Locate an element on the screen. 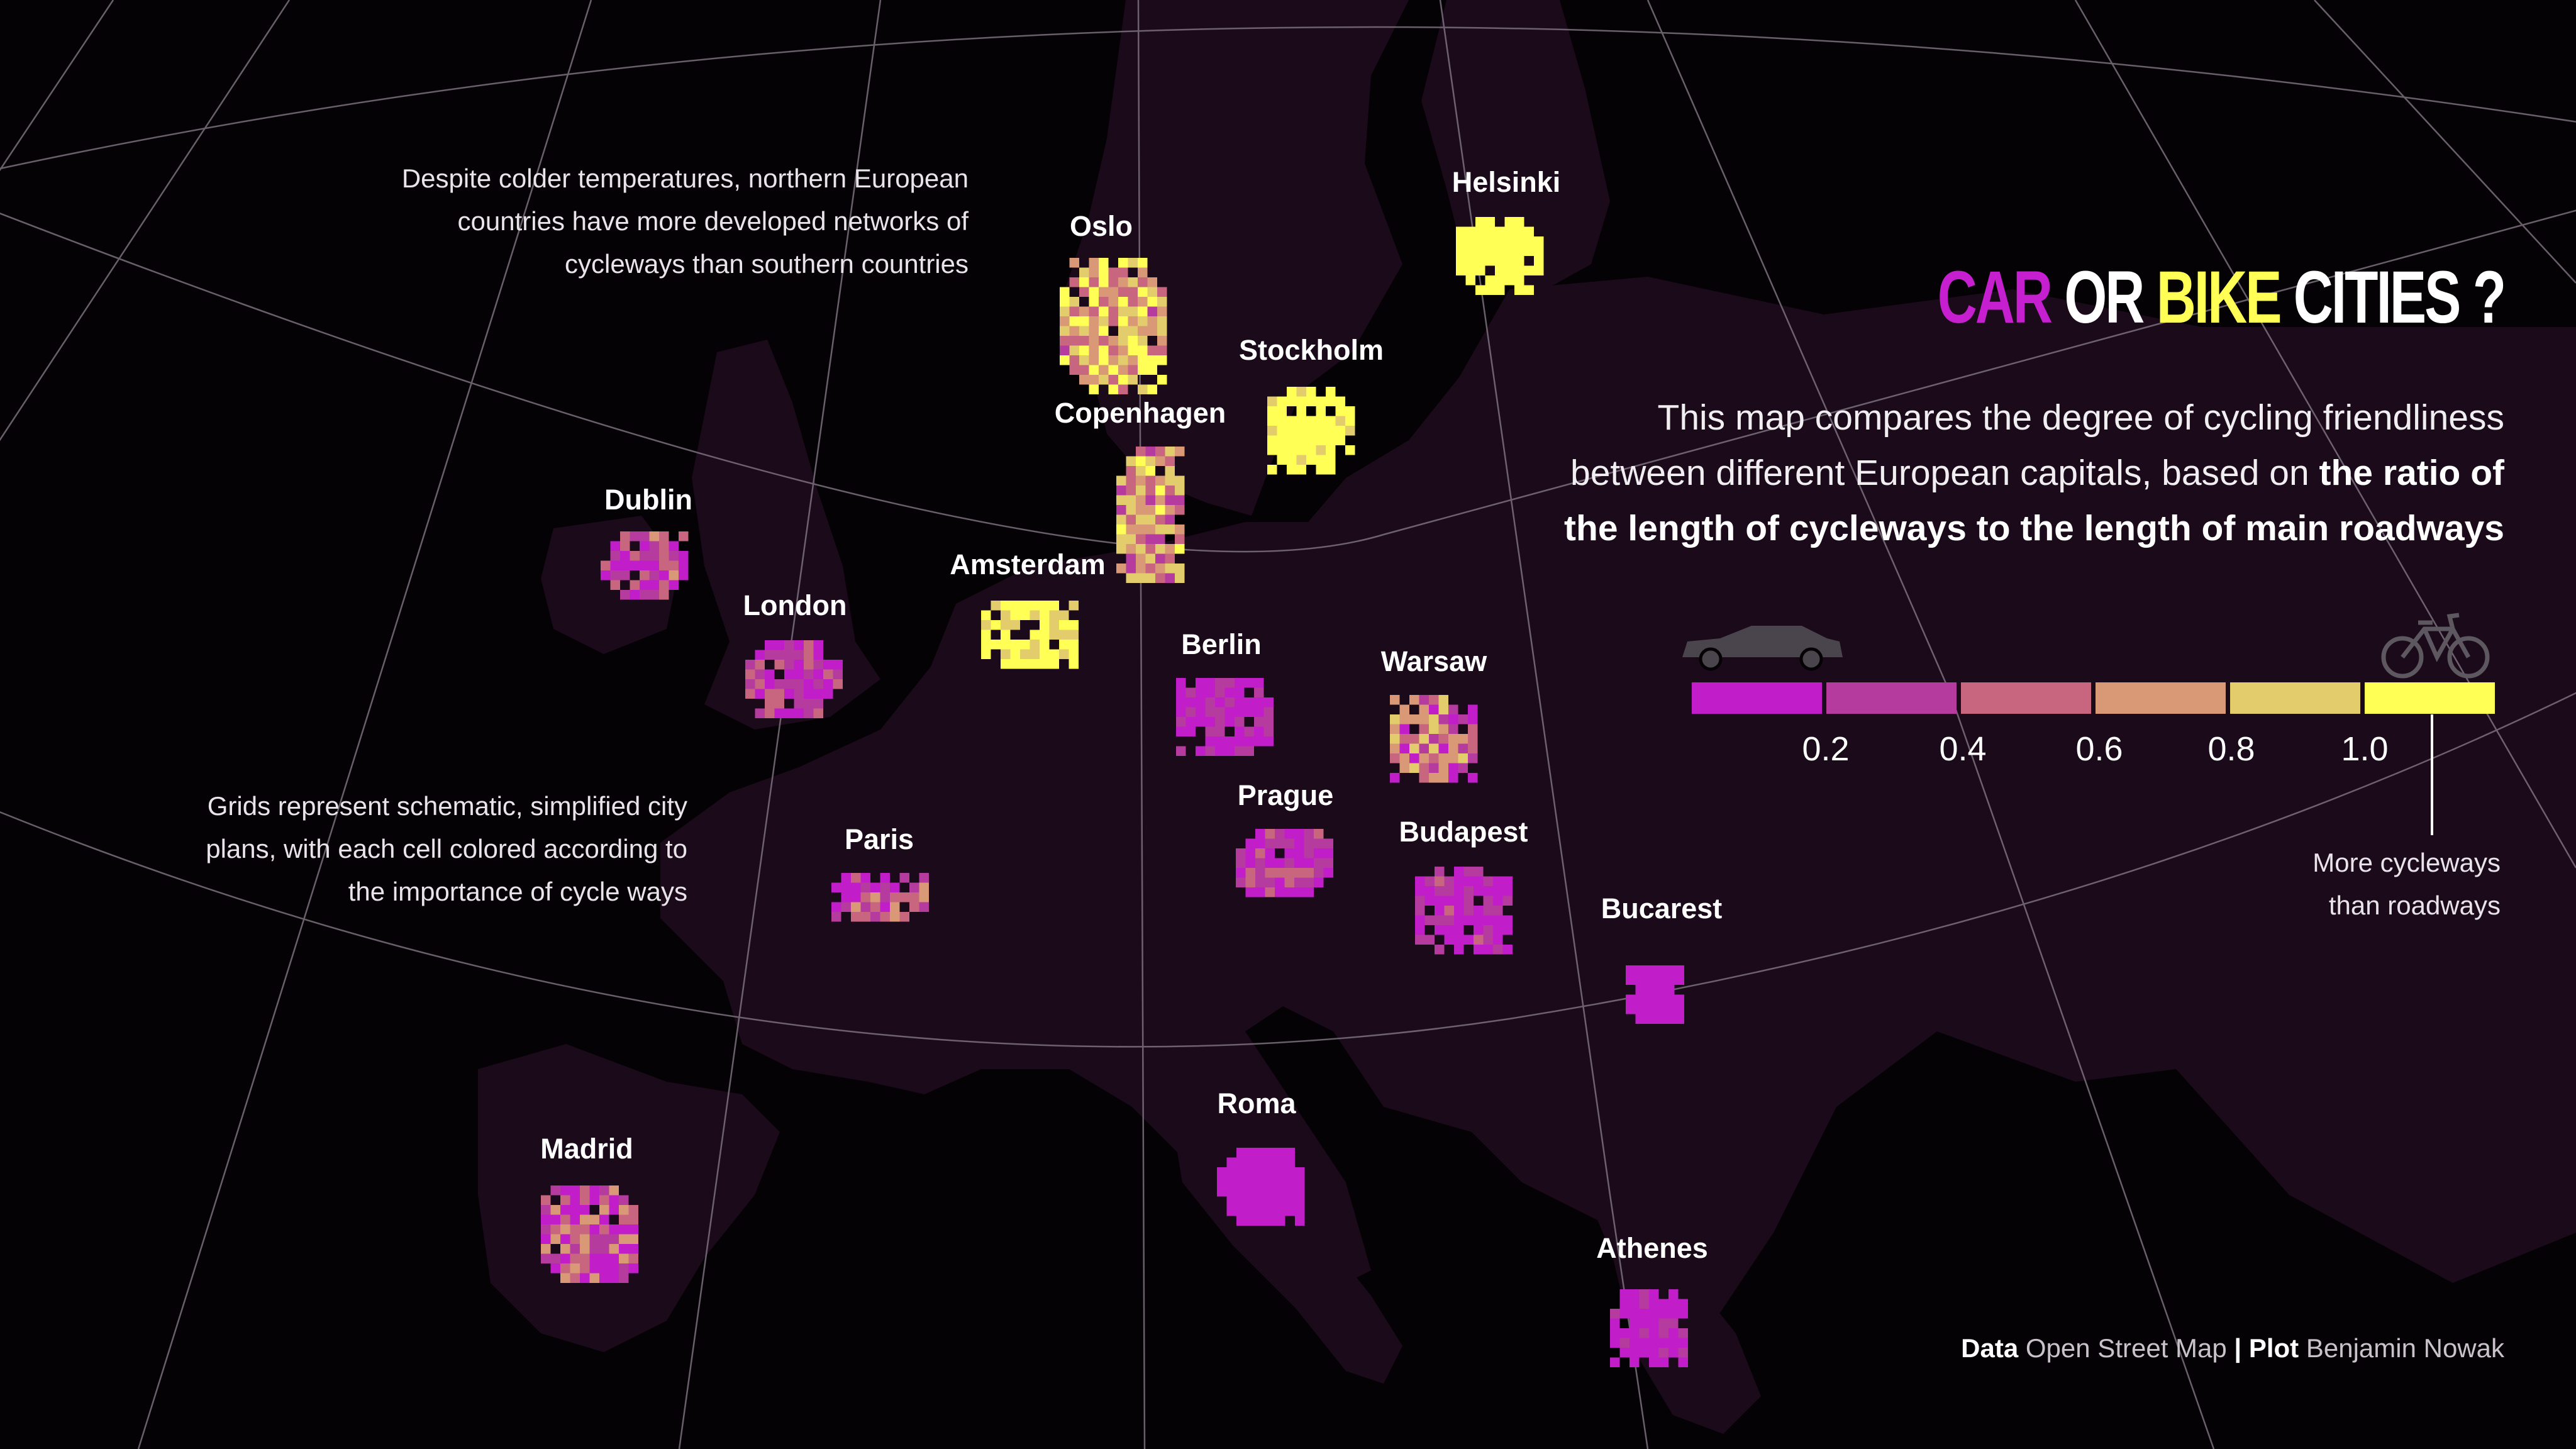 This screenshot has width=2576, height=1449. city-grid-stockholm is located at coordinates (1311, 431).